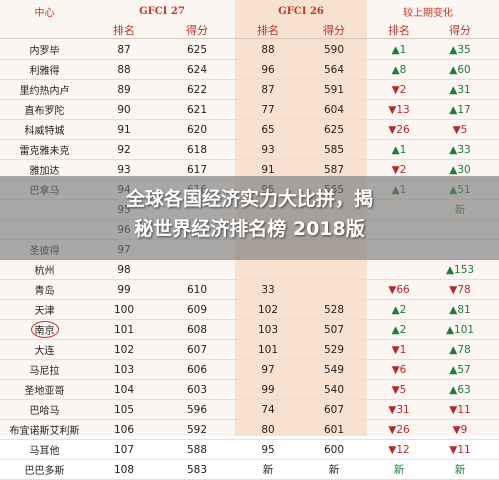 This screenshot has height=480, width=499. Describe the element at coordinates (268, 429) in the screenshot. I see `rank26-cell: 80` at that location.